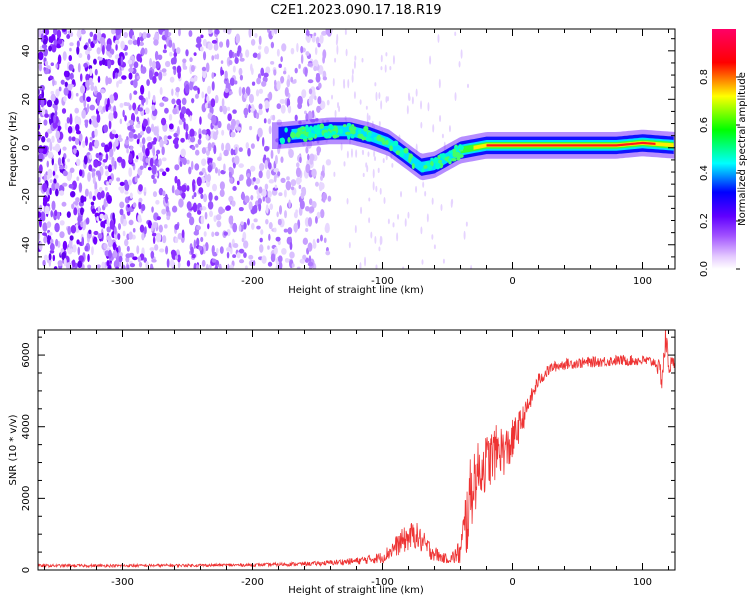 This screenshot has height=600, width=750. I want to click on heatmap-ytick-label: 40, so click(26, 50).